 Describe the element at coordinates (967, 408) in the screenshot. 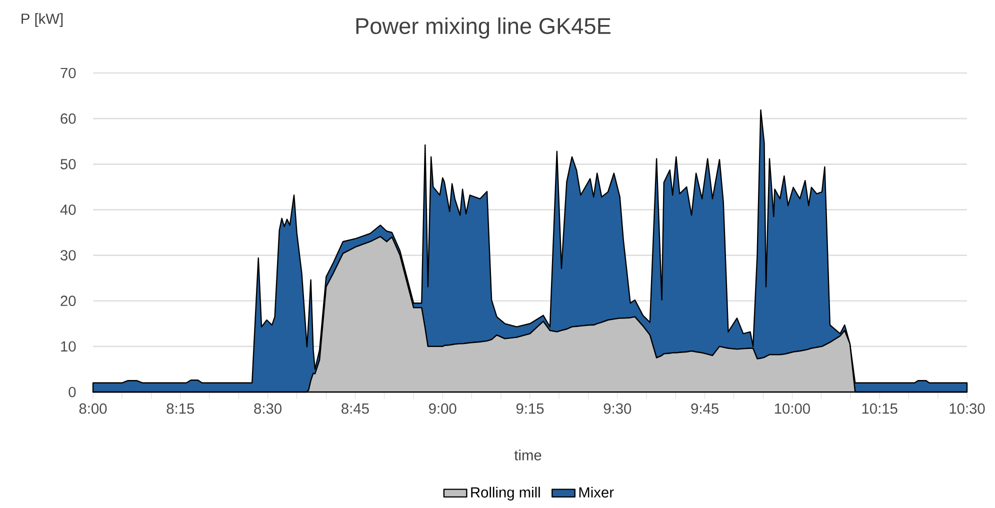

I see `x-tick-label: 10:30` at that location.